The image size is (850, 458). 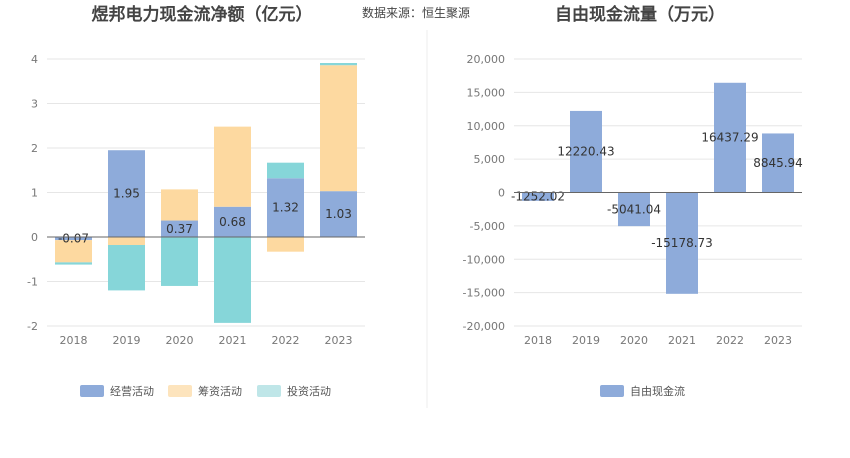 What do you see at coordinates (484, 326) in the screenshot?
I see `y-tick-label: -20,000` at bounding box center [484, 326].